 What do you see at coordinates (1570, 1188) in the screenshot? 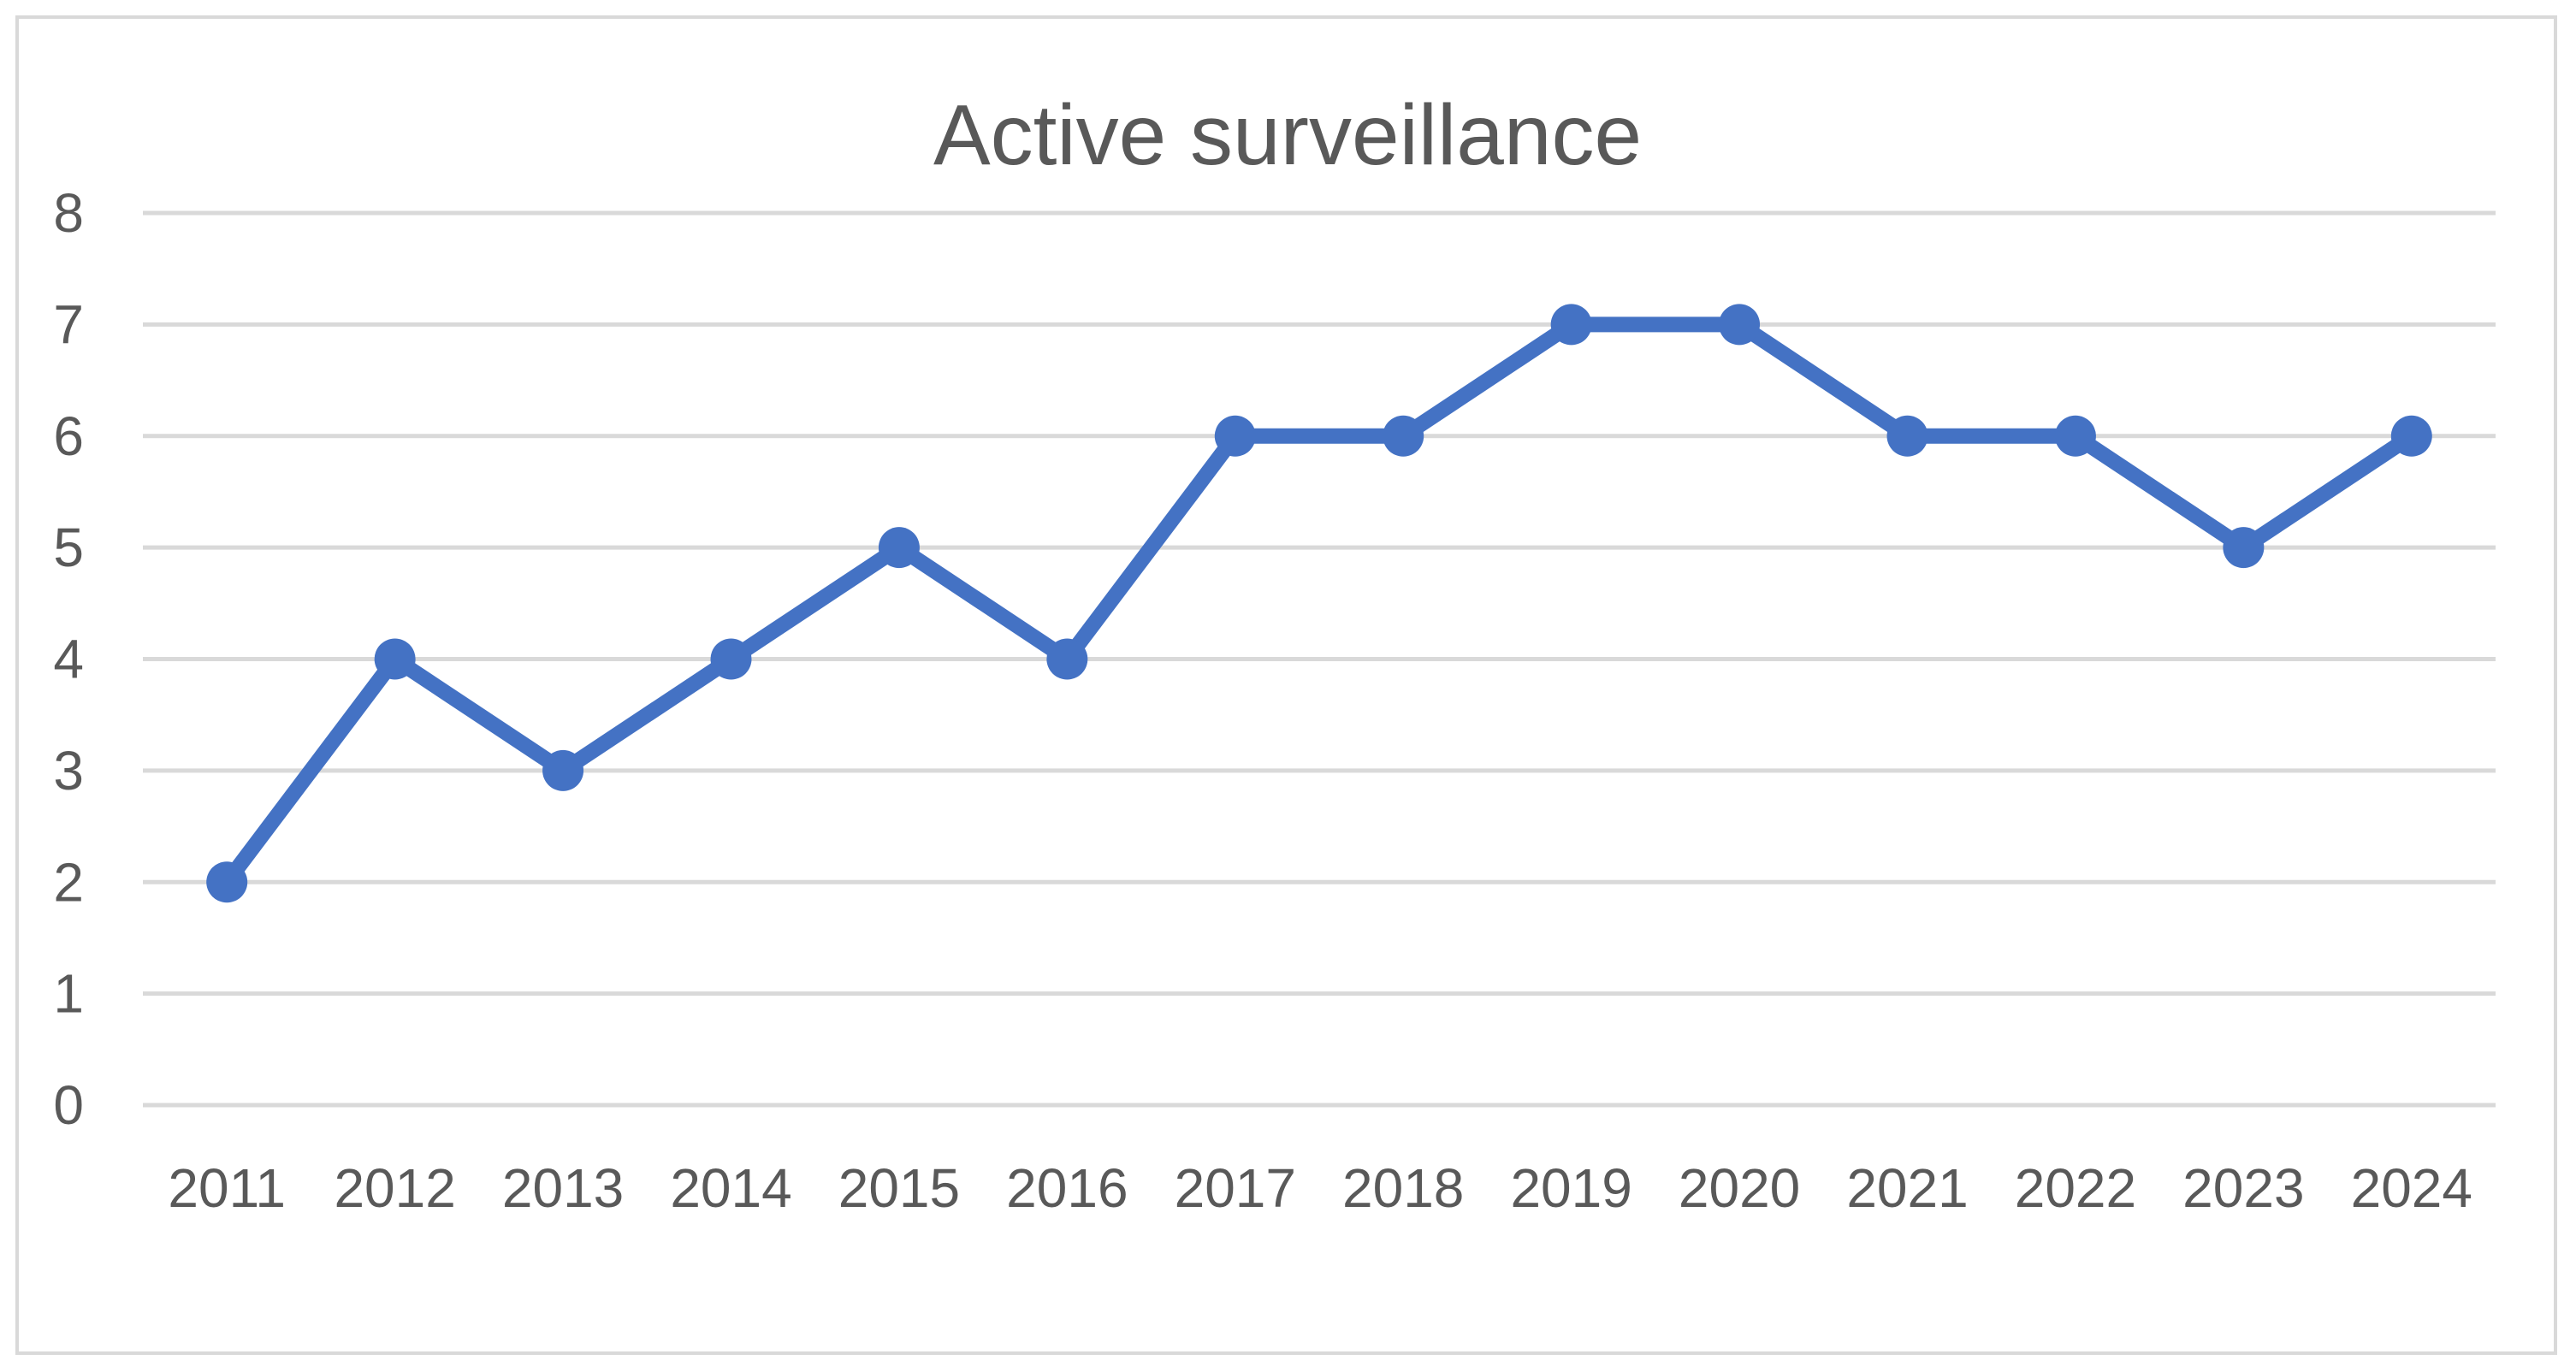
I see `x-tick-label: 2019` at bounding box center [1570, 1188].